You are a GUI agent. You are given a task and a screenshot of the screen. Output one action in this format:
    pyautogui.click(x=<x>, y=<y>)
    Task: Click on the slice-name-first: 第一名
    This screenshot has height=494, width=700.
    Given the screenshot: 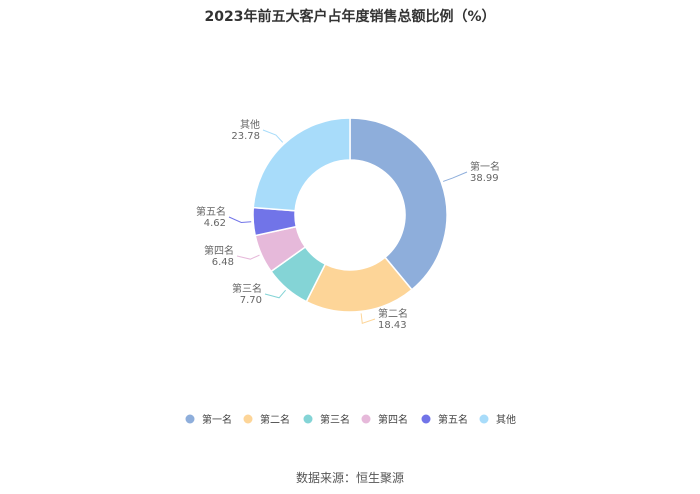 What is the action you would take?
    pyautogui.click(x=485, y=166)
    